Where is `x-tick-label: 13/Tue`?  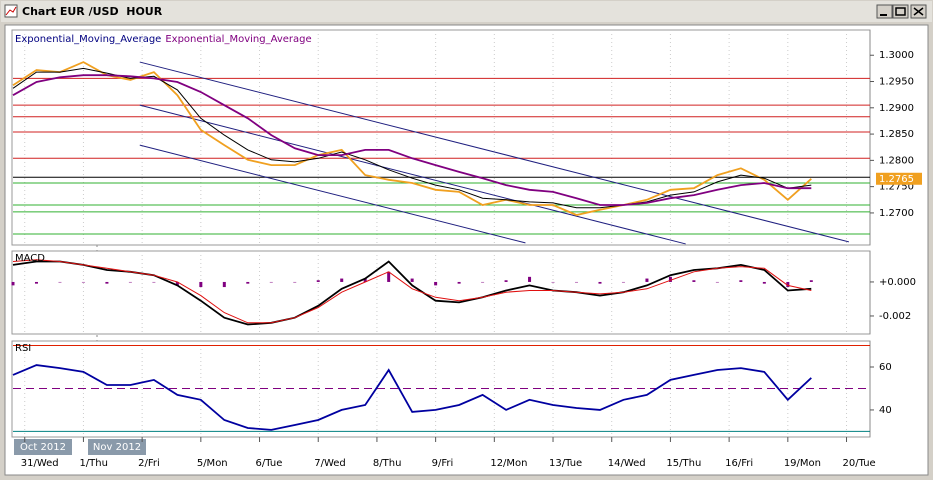 x-tick-label: 13/Tue is located at coordinates (565, 463).